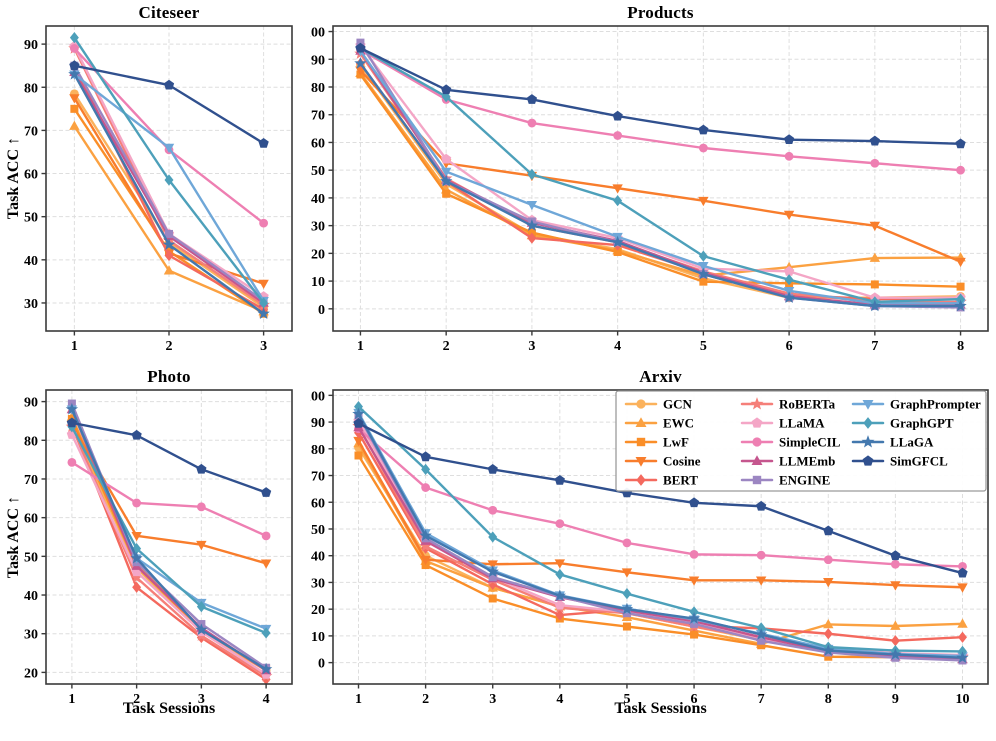 Image resolution: width=996 pixels, height=741 pixels. I want to click on legend-entry-LLMEmb: LLMEmb, so click(787, 461).